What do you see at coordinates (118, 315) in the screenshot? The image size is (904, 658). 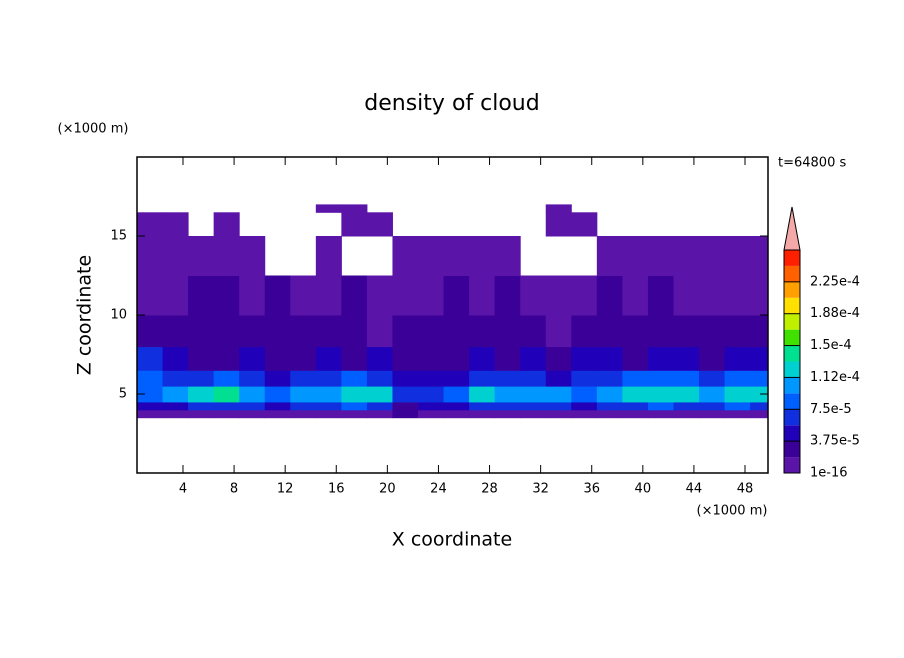 I see `y-tick-label: 10` at bounding box center [118, 315].